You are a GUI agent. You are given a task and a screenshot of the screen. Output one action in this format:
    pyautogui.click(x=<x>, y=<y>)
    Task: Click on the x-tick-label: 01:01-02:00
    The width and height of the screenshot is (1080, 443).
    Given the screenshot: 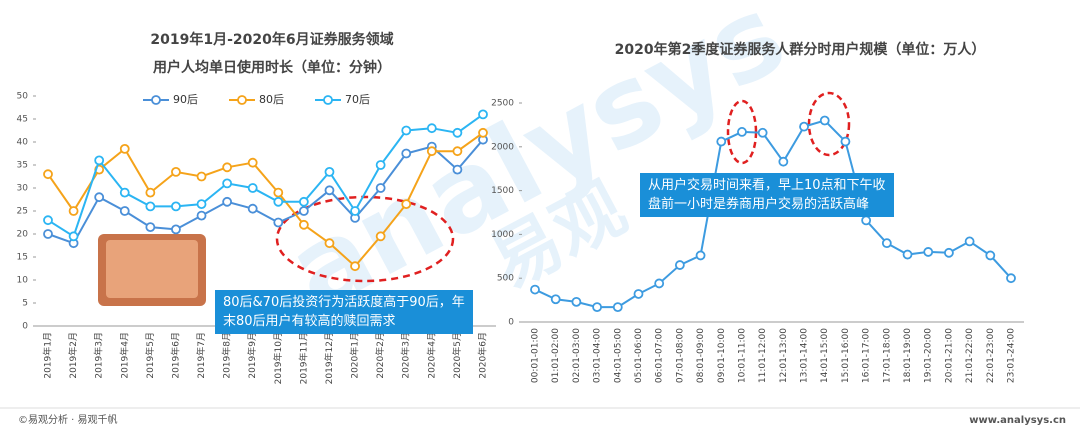 What is the action you would take?
    pyautogui.click(x=556, y=355)
    